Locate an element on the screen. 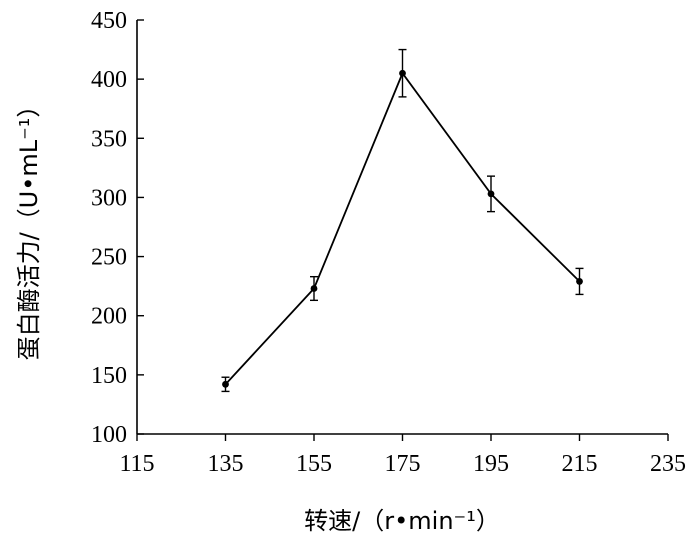 Image resolution: width=694 pixels, height=542 pixels. y-tick-label: 100 is located at coordinates (109, 435).